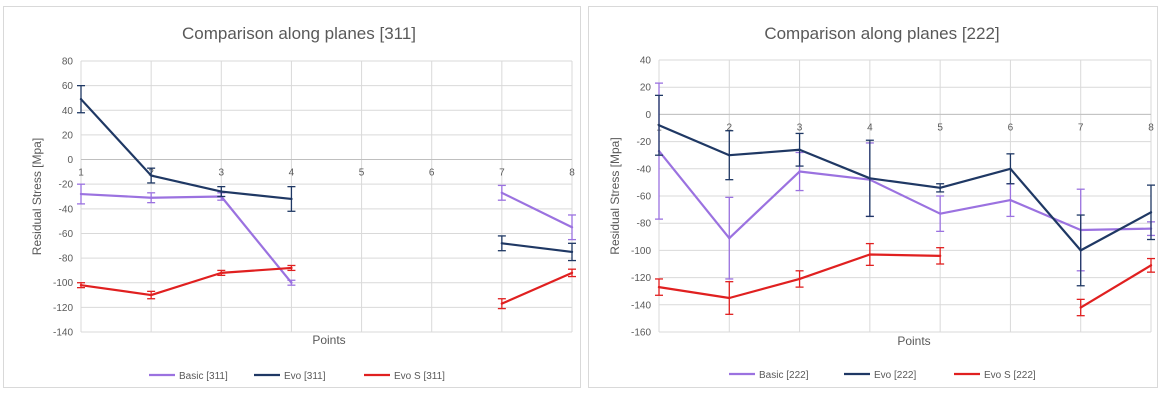 The image size is (1161, 394). Describe the element at coordinates (305, 376) in the screenshot. I see `legend-label: Evo [311]` at that location.